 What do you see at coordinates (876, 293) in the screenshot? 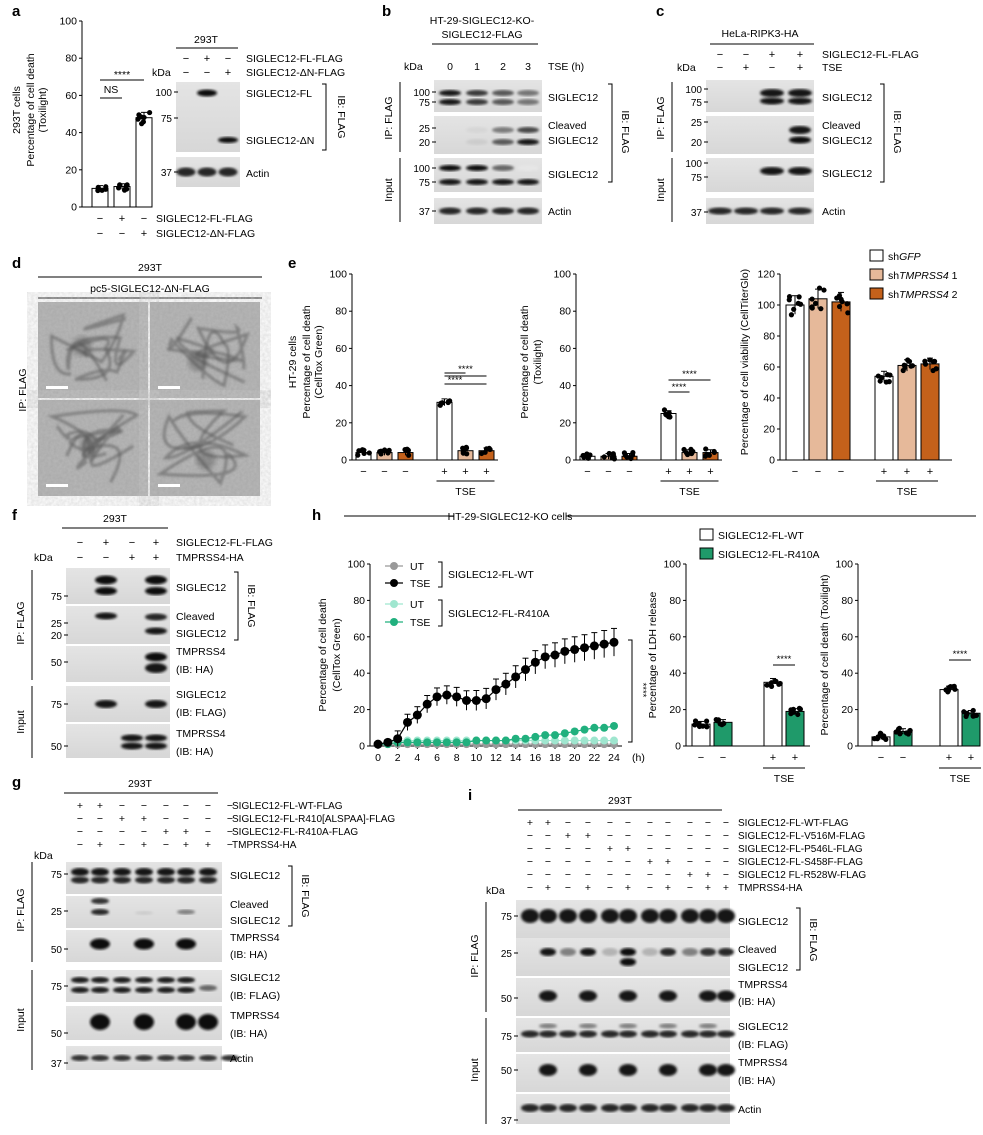
I see `e-legend-swatch` at bounding box center [876, 293].